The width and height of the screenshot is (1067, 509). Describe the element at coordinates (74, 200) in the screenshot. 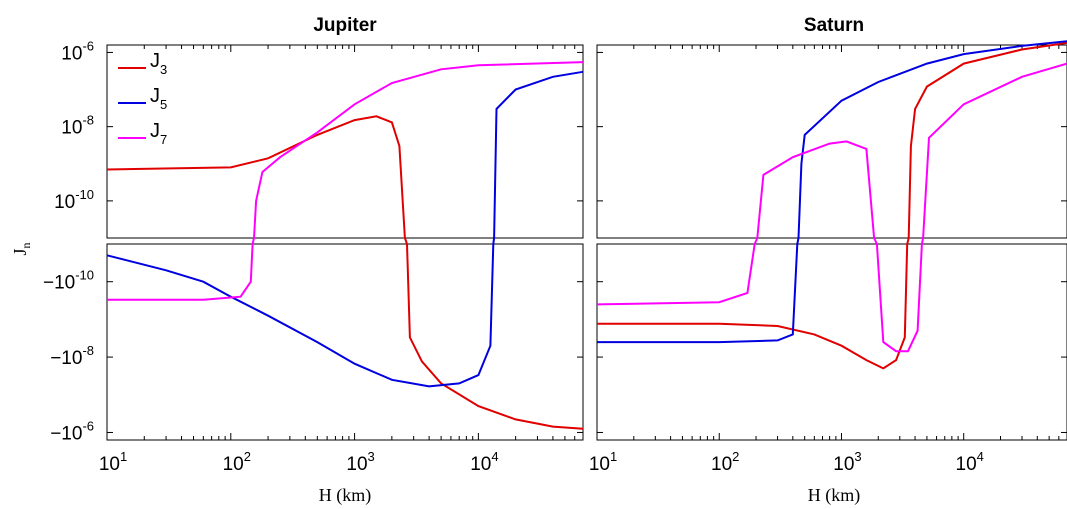

I see `y-tick-label-top: 10⁻¹⁰` at that location.